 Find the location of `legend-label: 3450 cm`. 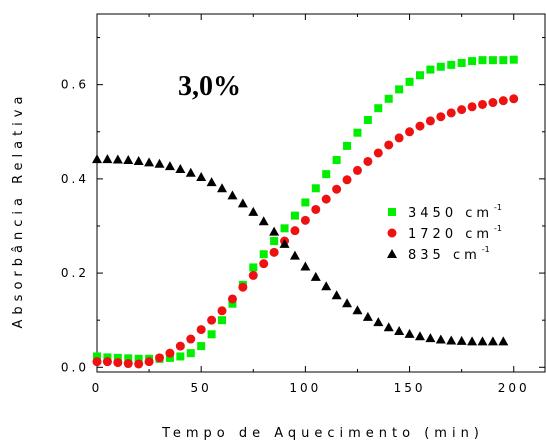

legend-label: 3450 cm is located at coordinates (450, 213).